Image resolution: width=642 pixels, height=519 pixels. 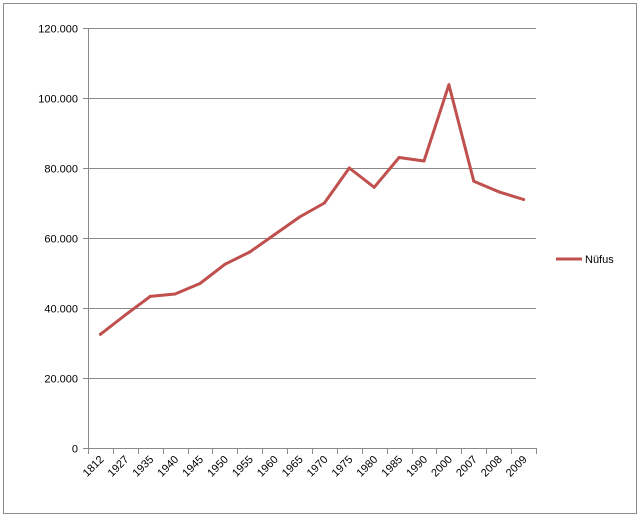 I want to click on x-tick-label: 1965, so click(x=293, y=467).